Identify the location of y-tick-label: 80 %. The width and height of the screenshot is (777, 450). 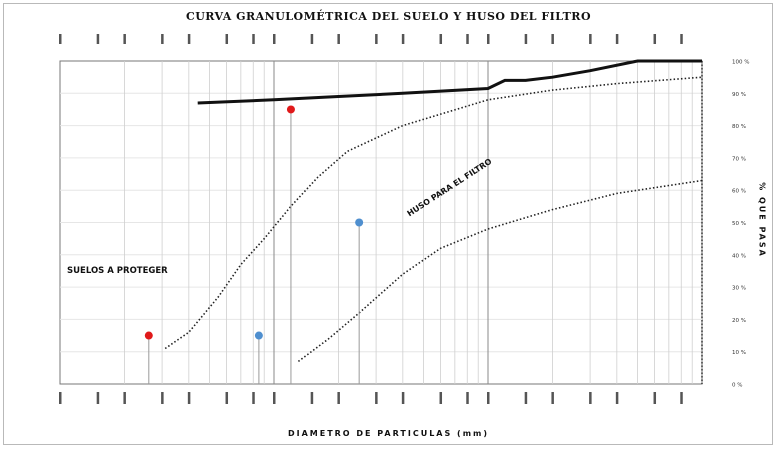
(739, 127).